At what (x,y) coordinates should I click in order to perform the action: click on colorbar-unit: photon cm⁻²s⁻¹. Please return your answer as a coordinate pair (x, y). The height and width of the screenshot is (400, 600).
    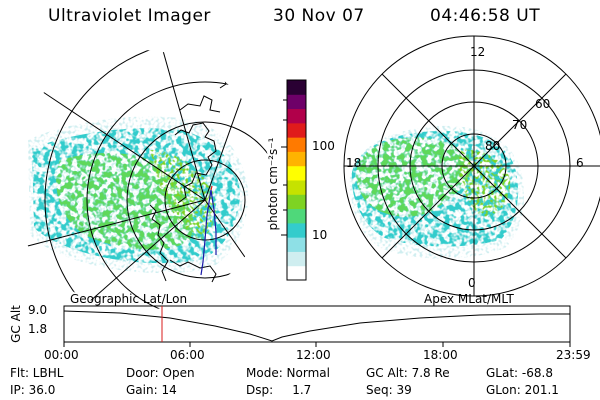
    Looking at the image, I should click on (273, 184).